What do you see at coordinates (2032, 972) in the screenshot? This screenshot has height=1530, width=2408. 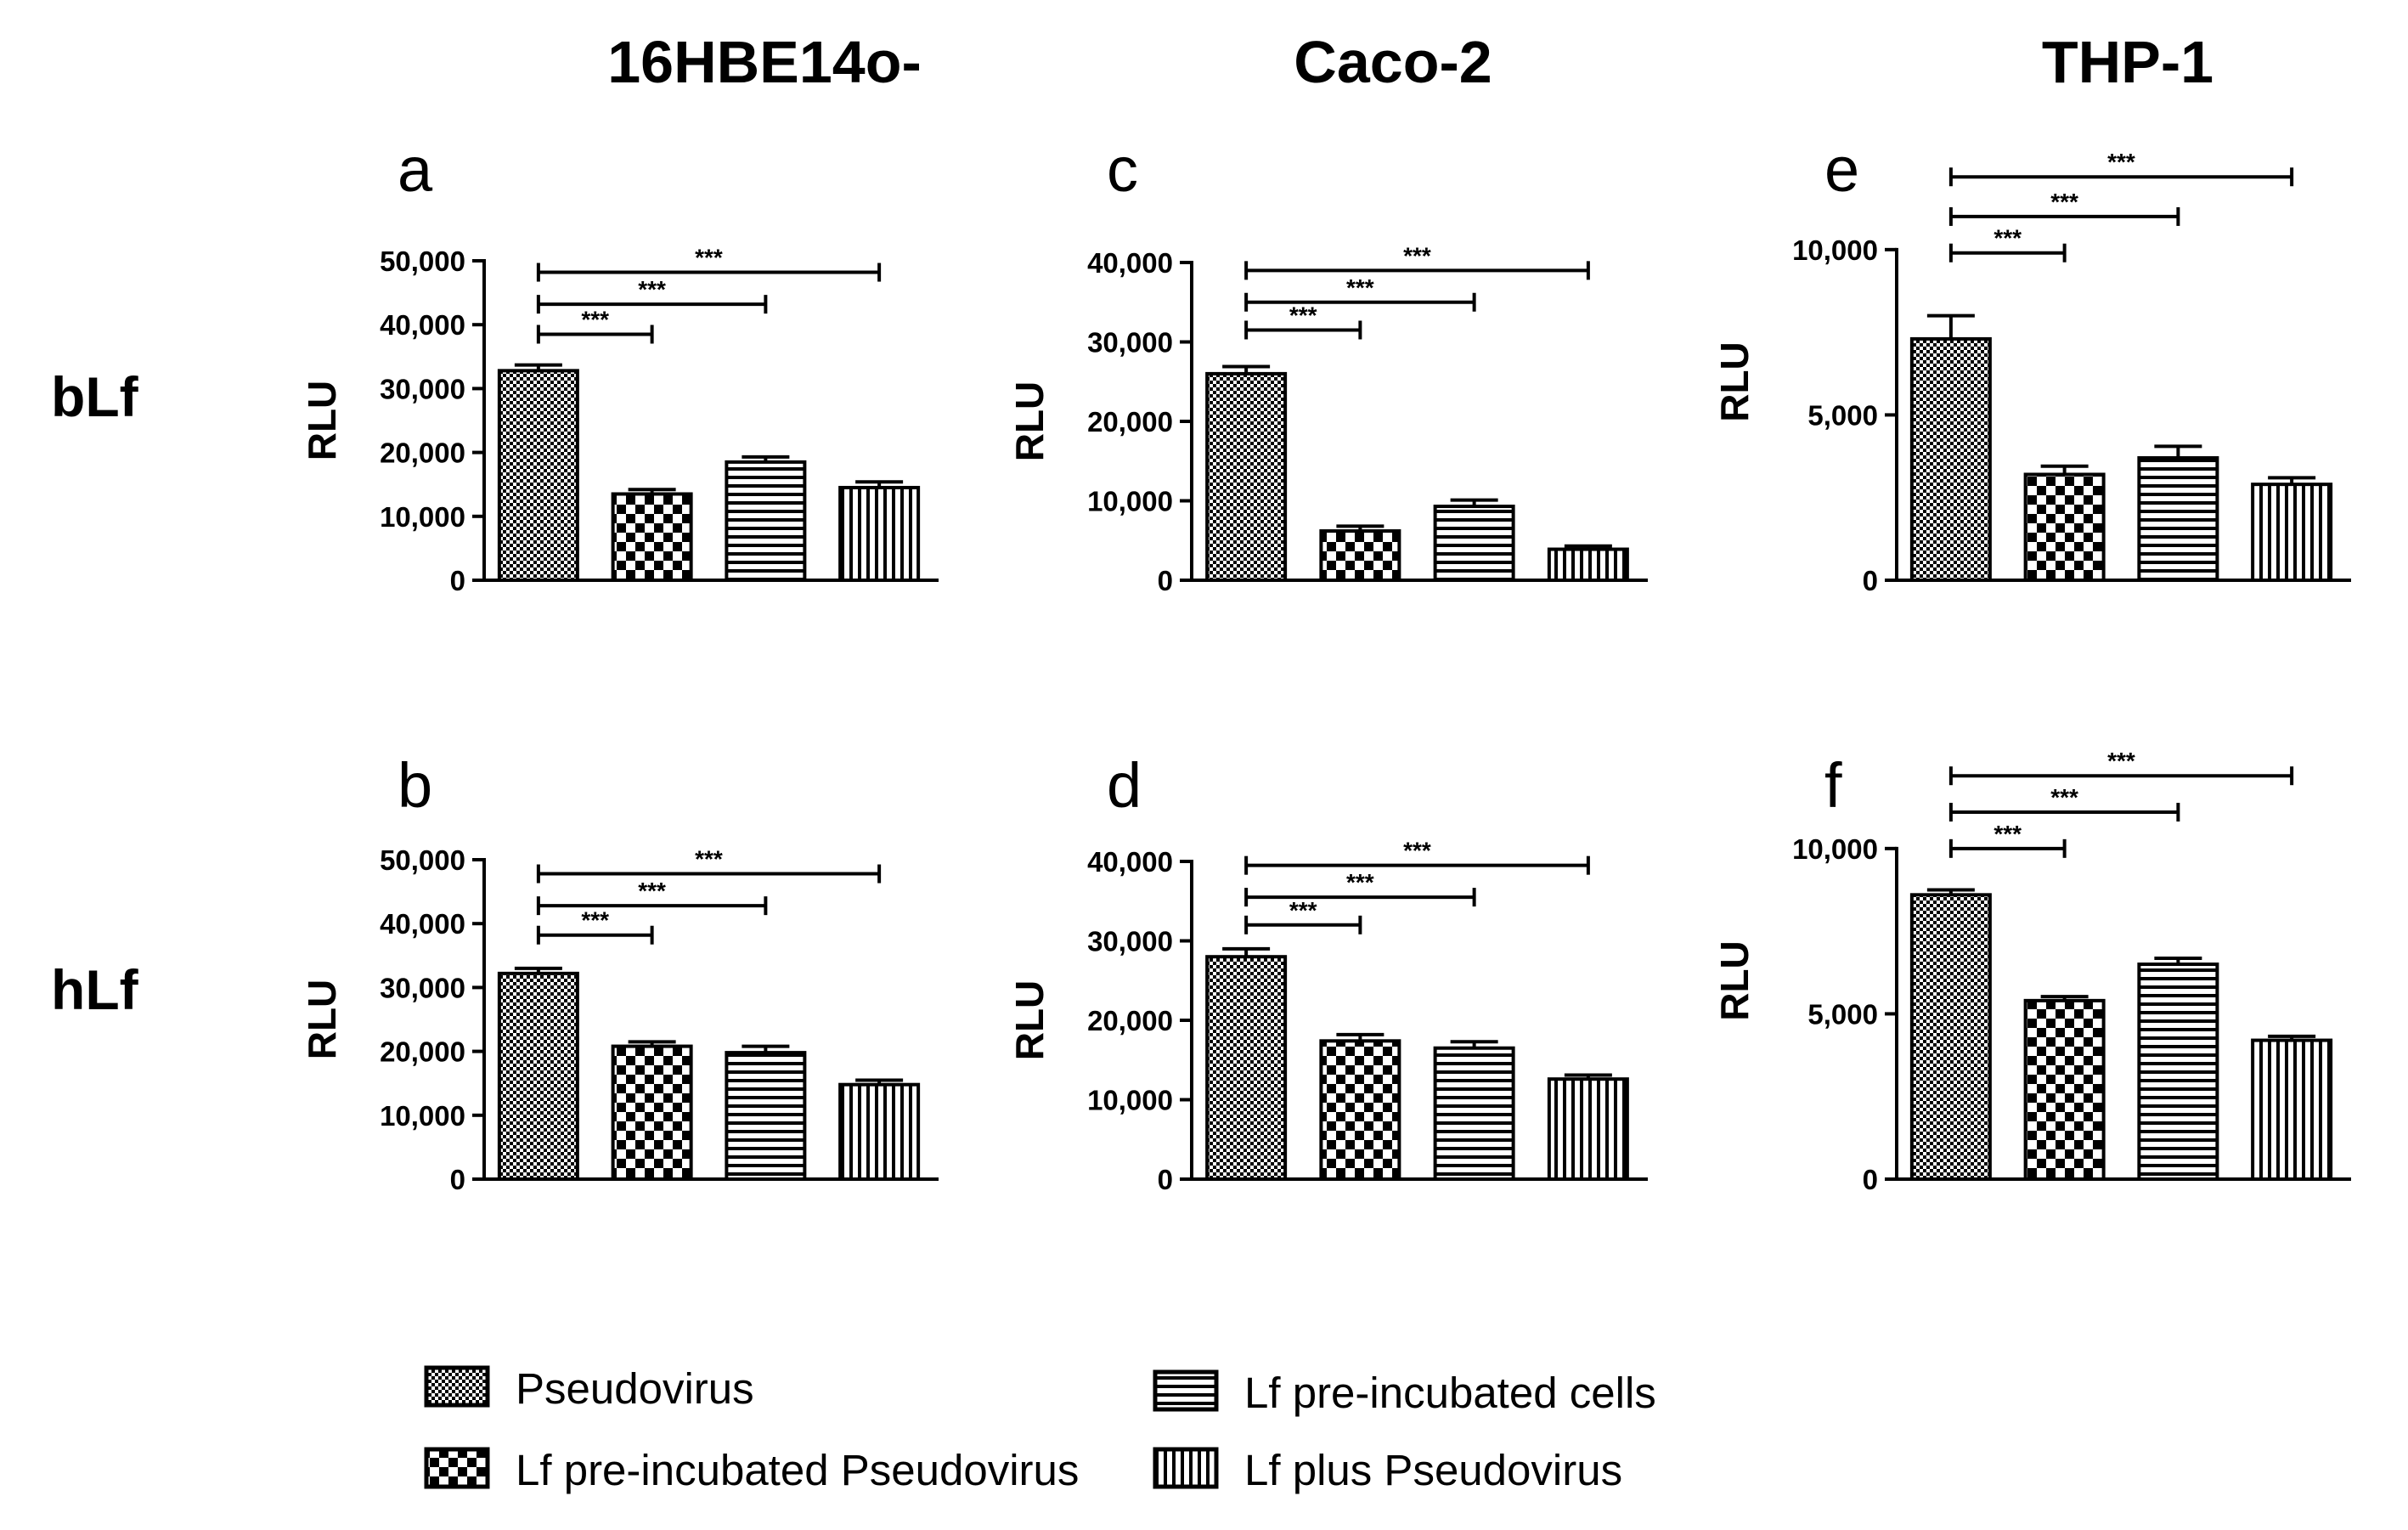 I see `chart-panel-f: f 0 5,000 10,000 RLU *** *** ***` at bounding box center [2032, 972].